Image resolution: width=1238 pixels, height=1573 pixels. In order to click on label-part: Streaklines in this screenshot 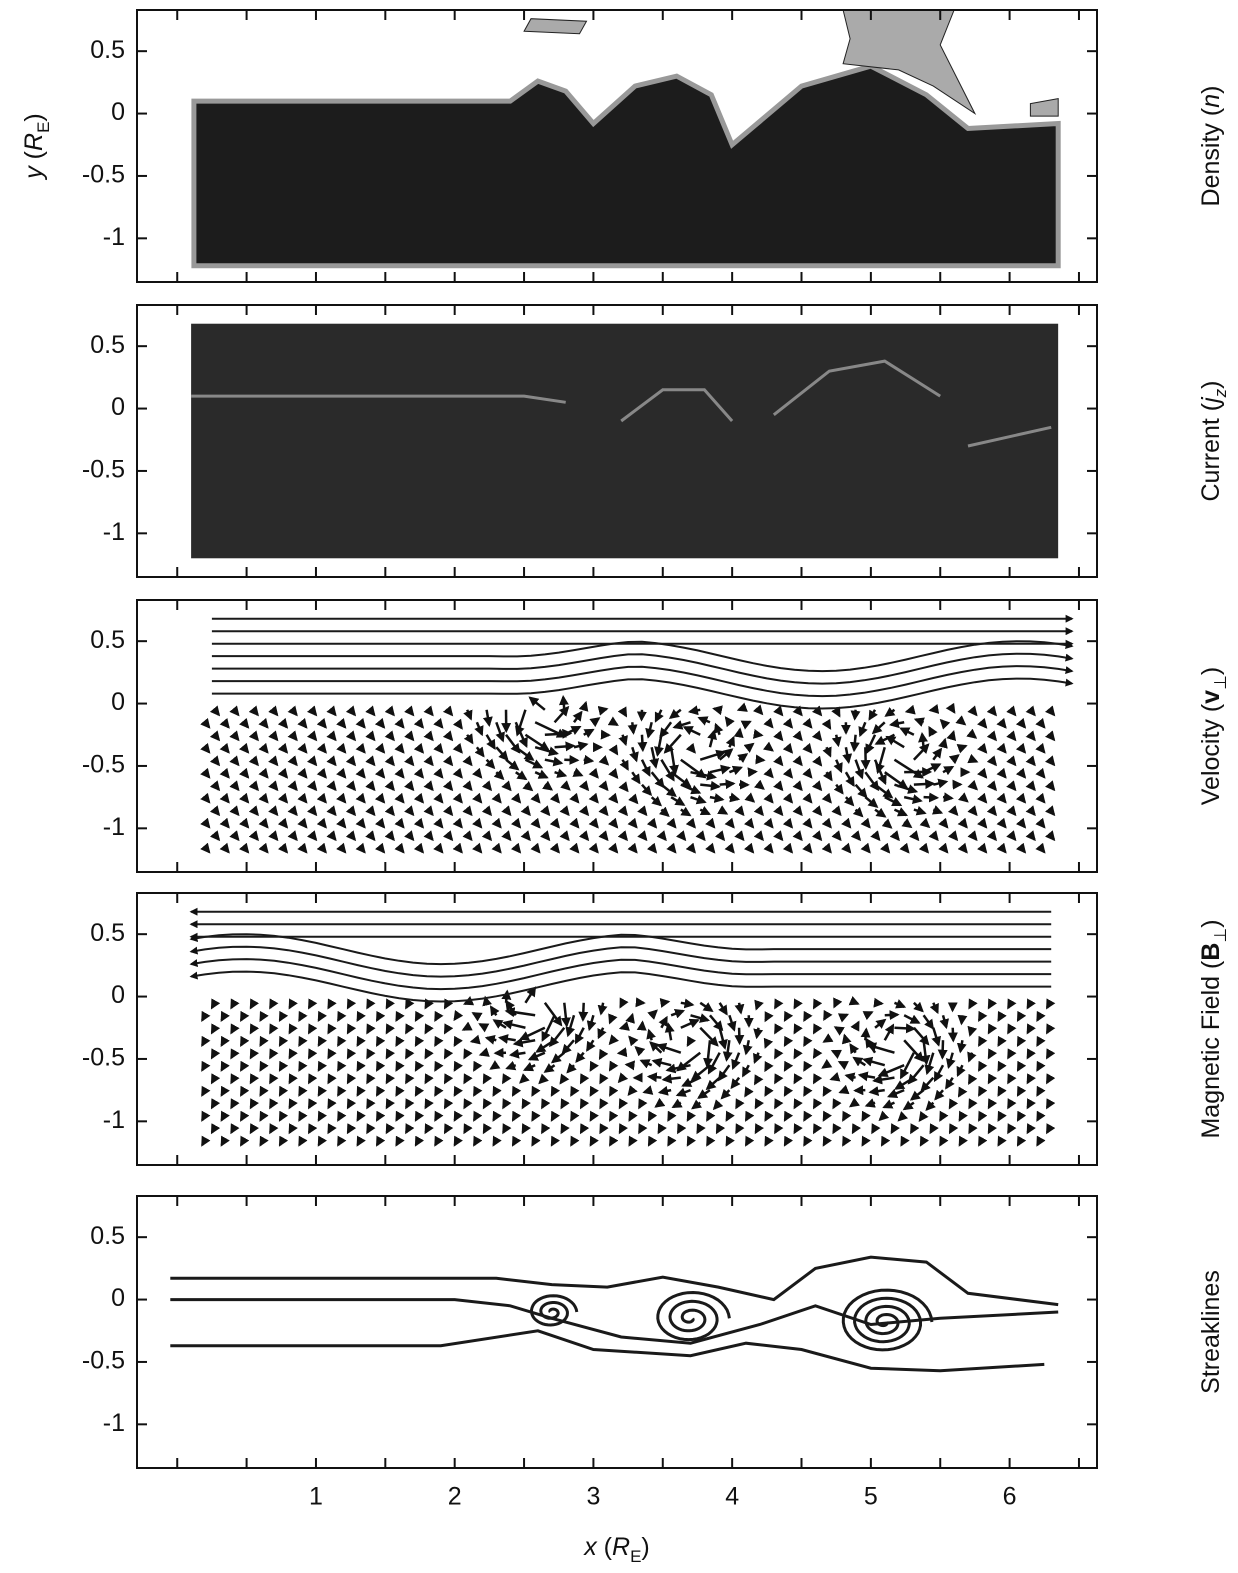, I will do `click(1211, 1332)`.